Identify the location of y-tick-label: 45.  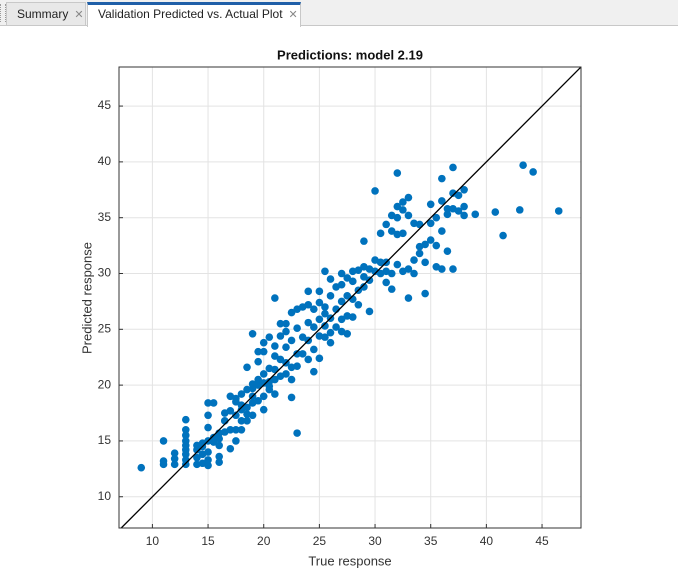
(105, 105).